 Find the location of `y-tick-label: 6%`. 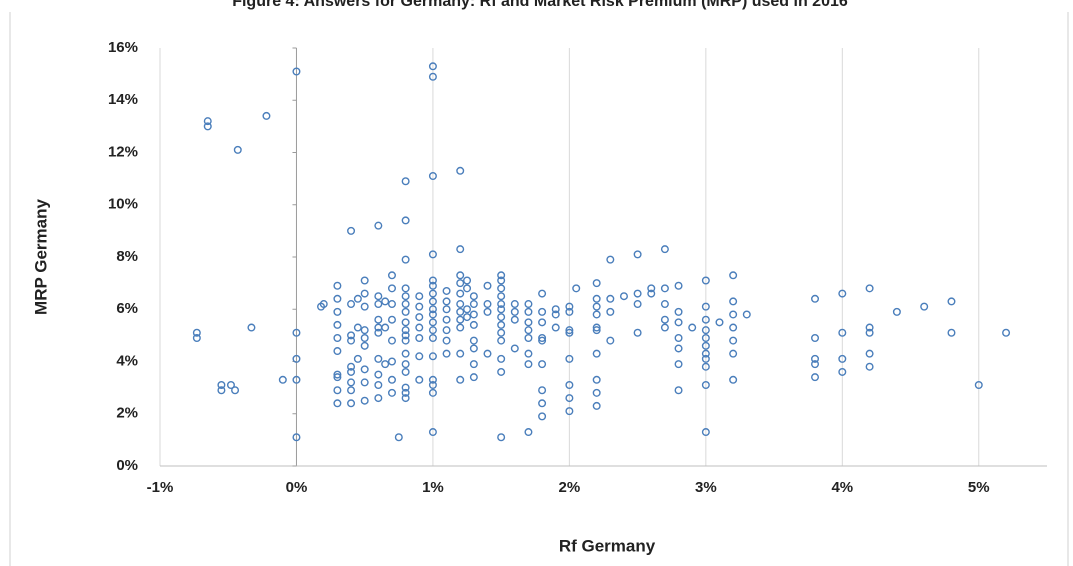

y-tick-label: 6% is located at coordinates (127, 308).